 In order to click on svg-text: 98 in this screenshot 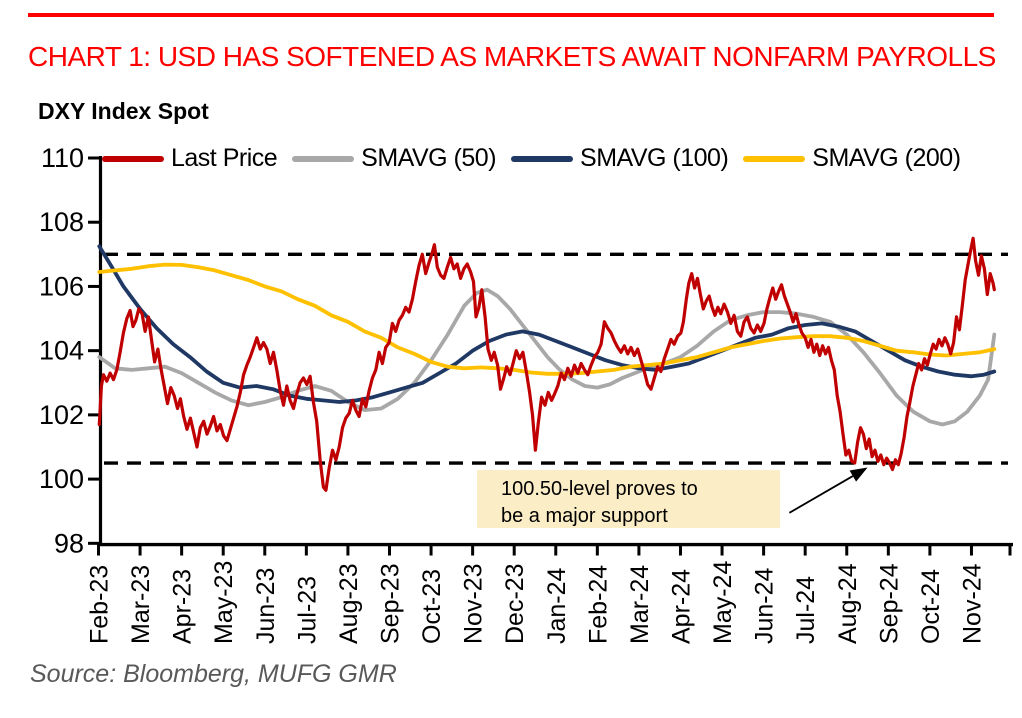, I will do `click(69, 543)`.